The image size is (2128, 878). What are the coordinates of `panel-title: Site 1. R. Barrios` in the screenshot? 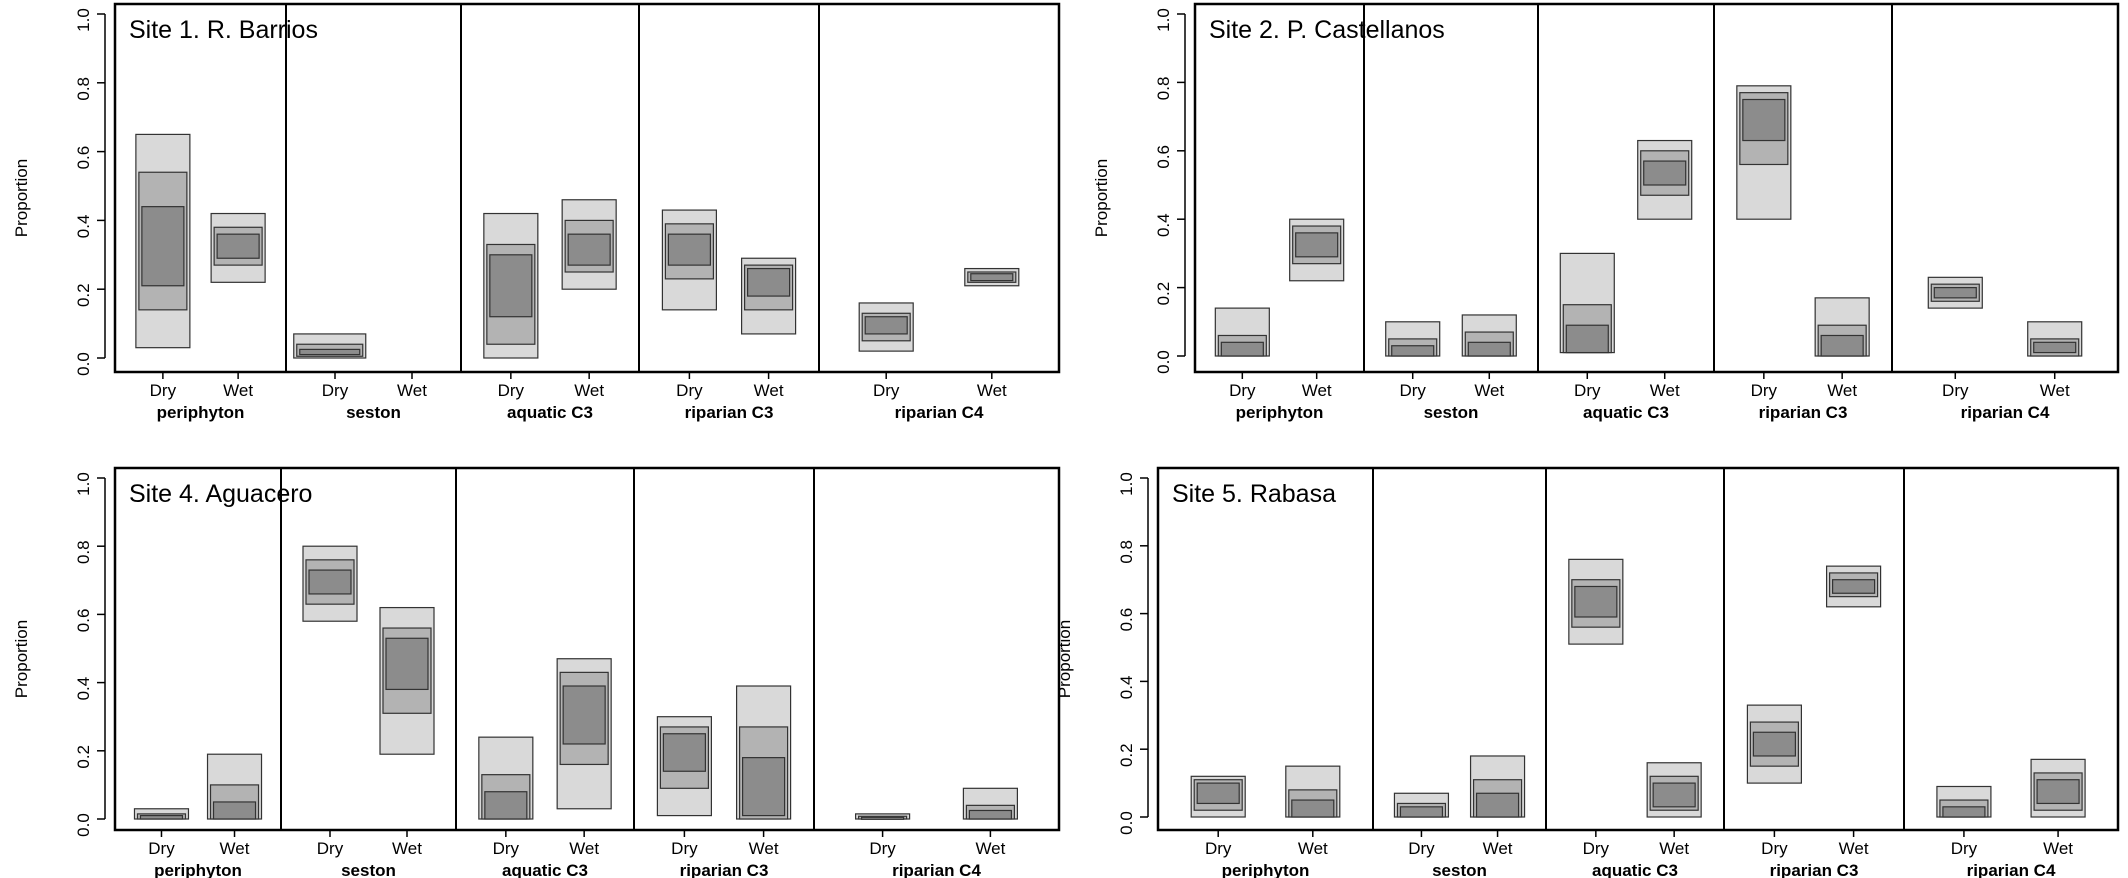 It's located at (223, 30).